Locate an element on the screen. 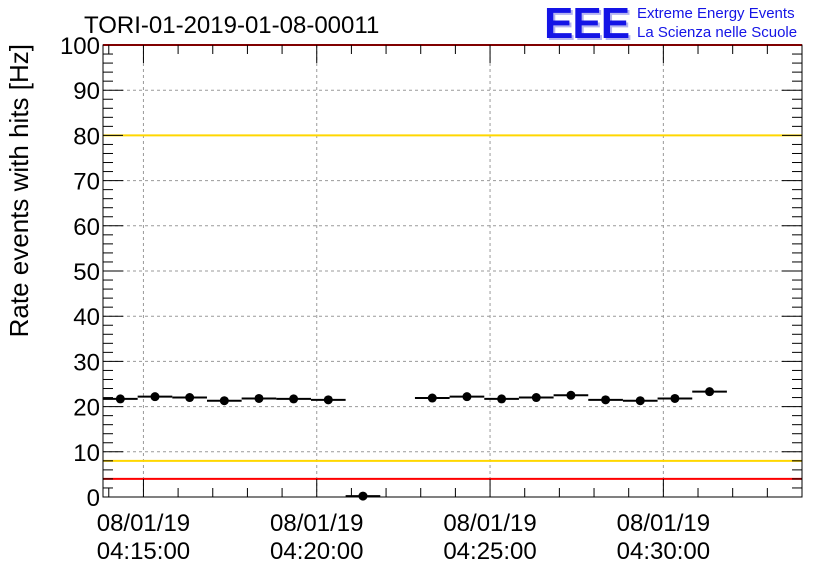  y-tick-label: 10 is located at coordinates (86, 453).